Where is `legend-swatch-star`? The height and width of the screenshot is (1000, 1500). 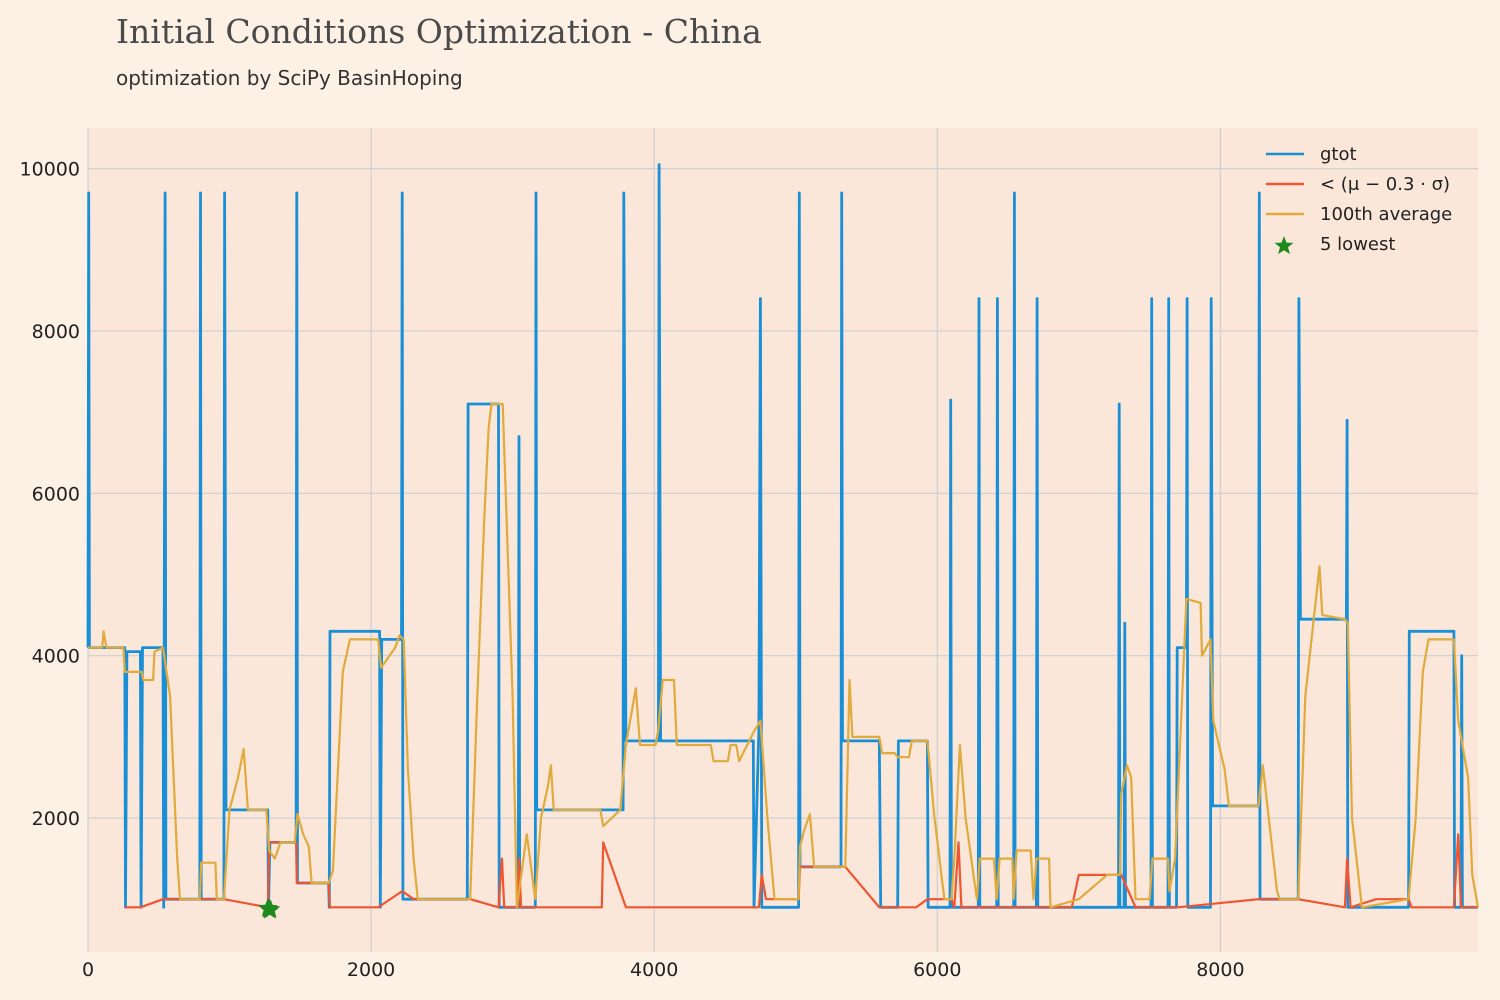
legend-swatch-star is located at coordinates (1284, 245).